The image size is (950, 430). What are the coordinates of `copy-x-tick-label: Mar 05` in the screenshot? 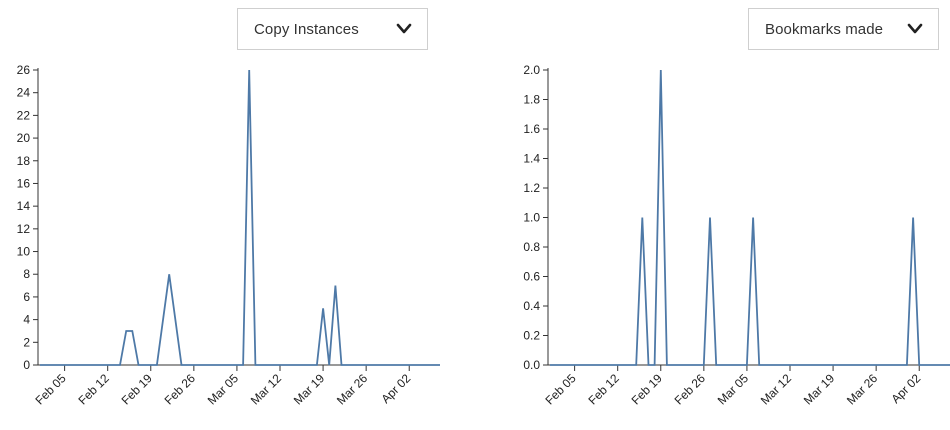 It's located at (223, 389).